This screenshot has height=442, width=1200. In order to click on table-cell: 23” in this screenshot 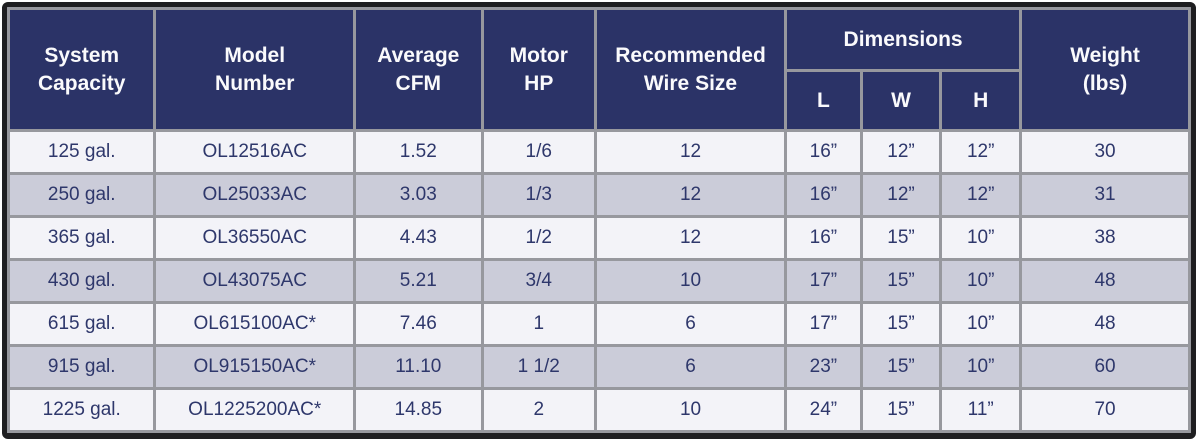, I will do `click(823, 367)`.